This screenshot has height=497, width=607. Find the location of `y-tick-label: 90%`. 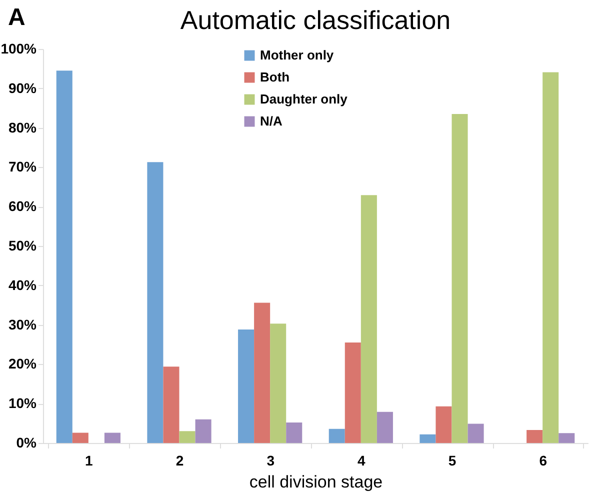

y-tick-label: 90% is located at coordinates (23, 88).